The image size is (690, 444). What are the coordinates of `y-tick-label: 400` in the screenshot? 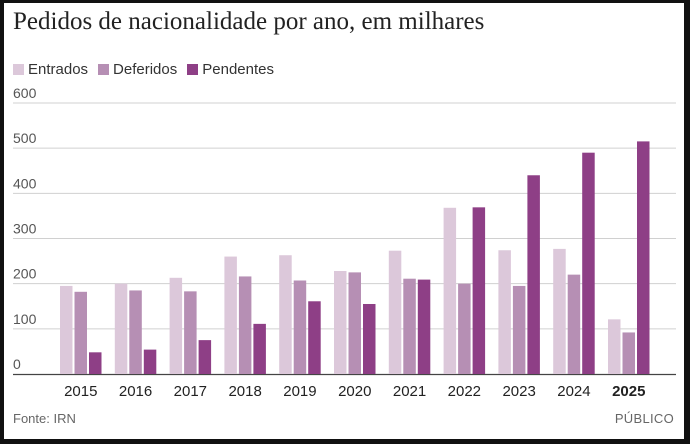 It's located at (25, 183).